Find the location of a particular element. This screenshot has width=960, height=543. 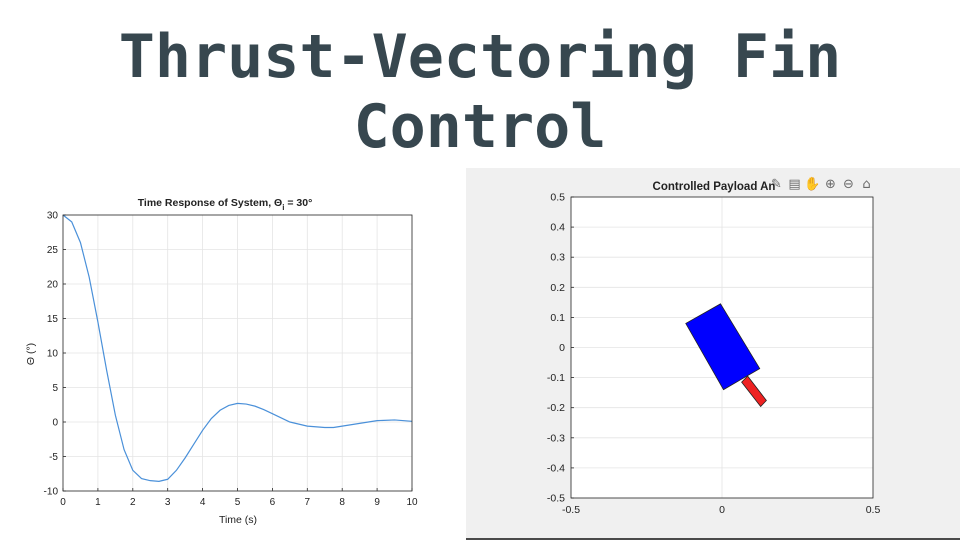

axes-toolbar: ✎ ▤ ✋ ⊕ ⊖ ⌂ is located at coordinates (821, 184).